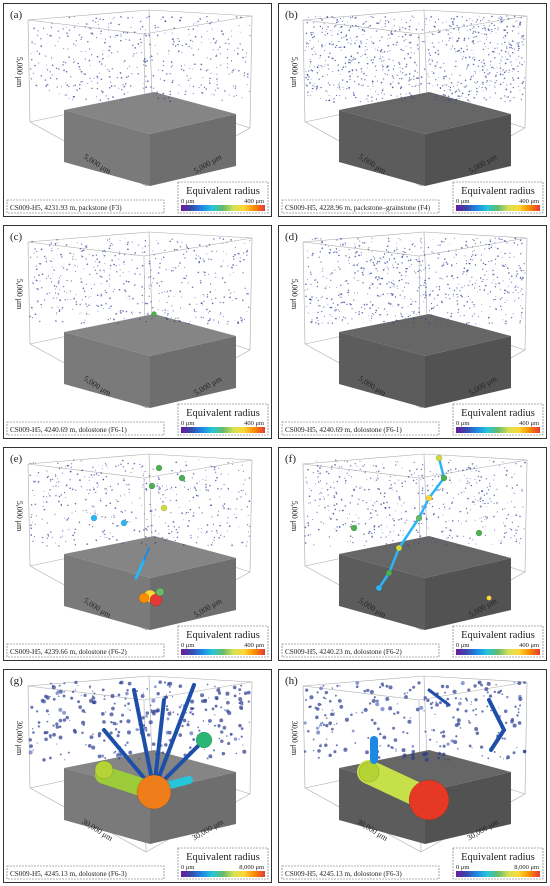  What do you see at coordinates (198, 469) in the screenshot?
I see `frame-edge` at bounding box center [198, 469].